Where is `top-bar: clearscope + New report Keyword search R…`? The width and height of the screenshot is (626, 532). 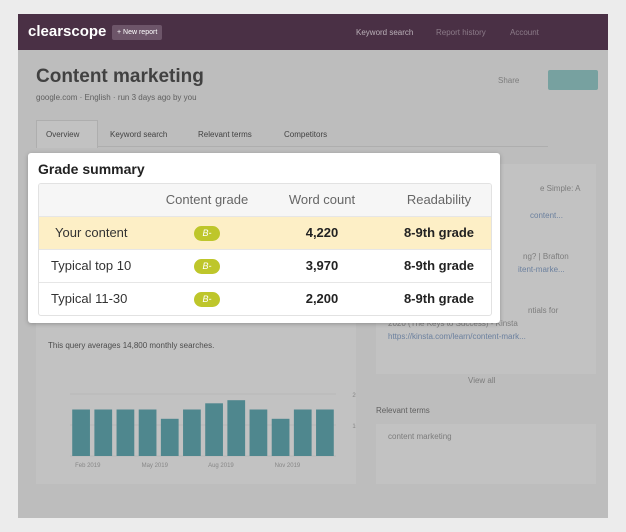
top-bar: clearscope + New report Keyword search R… is located at coordinates (313, 32).